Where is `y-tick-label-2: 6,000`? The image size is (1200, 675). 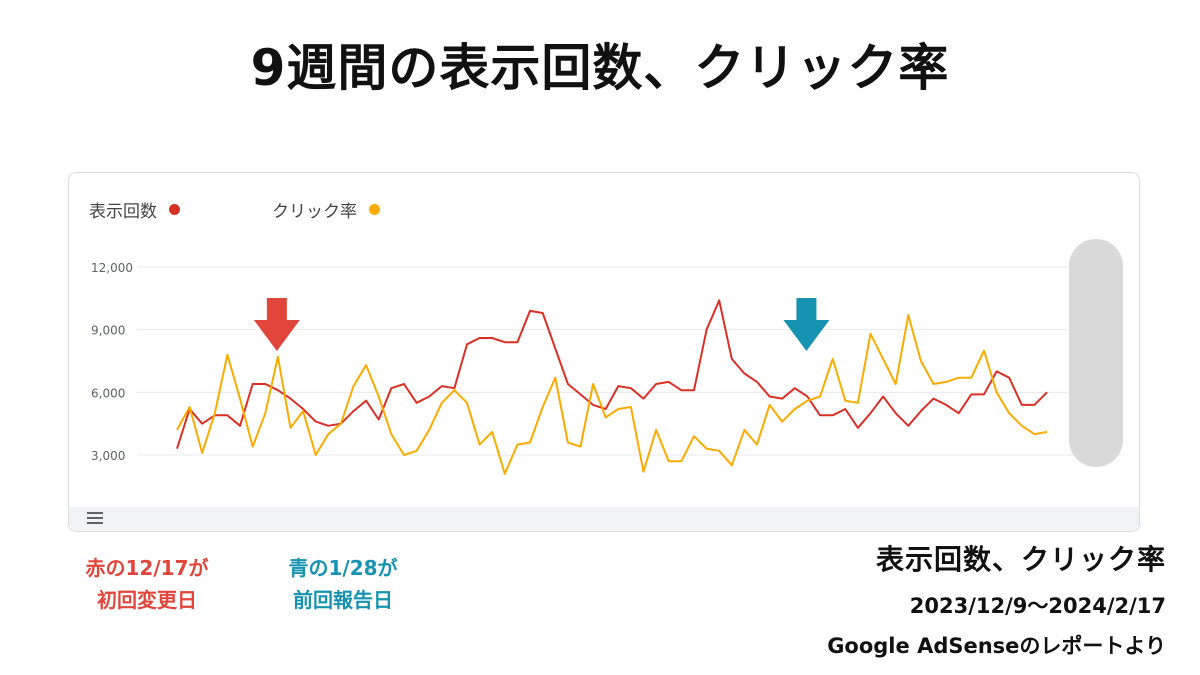 y-tick-label-2: 6,000 is located at coordinates (108, 393).